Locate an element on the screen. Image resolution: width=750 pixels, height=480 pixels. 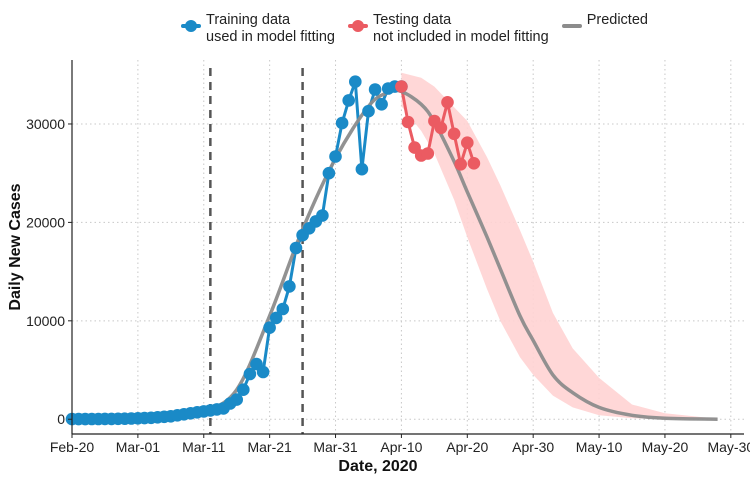
x-axis-title: Date, 2020 is located at coordinates (377, 466).